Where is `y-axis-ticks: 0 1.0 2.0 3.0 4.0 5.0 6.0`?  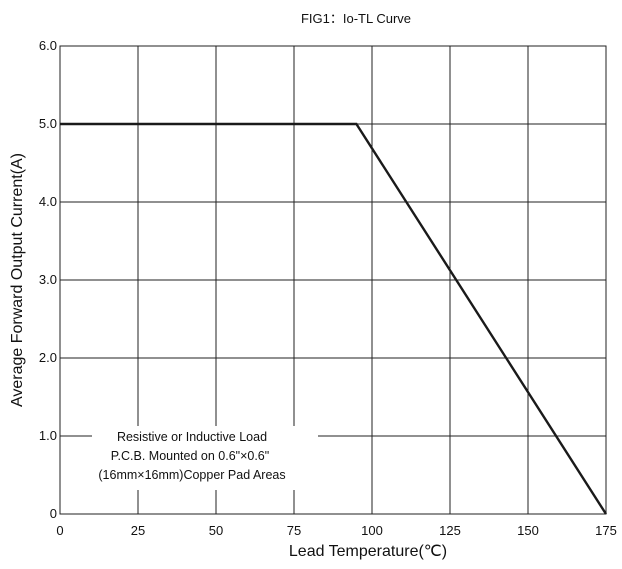
y-axis-ticks: 0 1.0 2.0 3.0 4.0 5.0 6.0 is located at coordinates (48, 279).